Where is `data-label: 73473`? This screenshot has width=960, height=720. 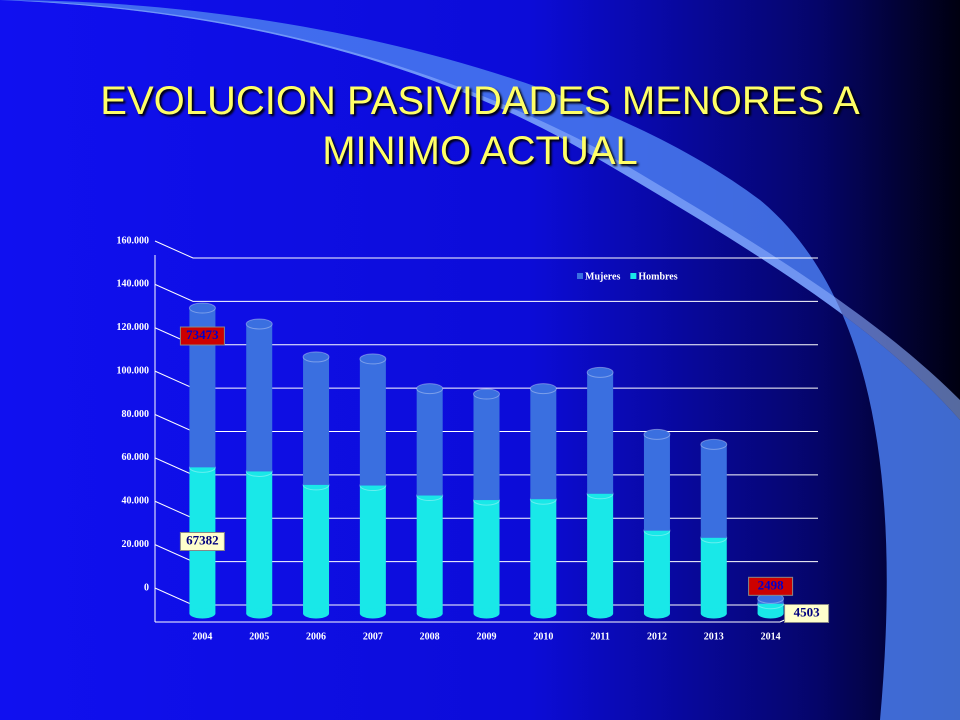
data-label: 73473 is located at coordinates (202, 334).